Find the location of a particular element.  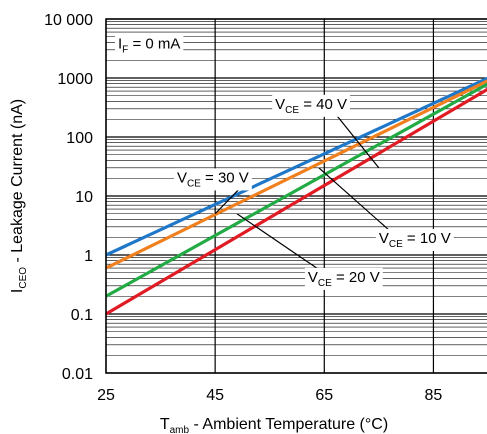

annotation-rest: = 20 V is located at coordinates (356, 277).